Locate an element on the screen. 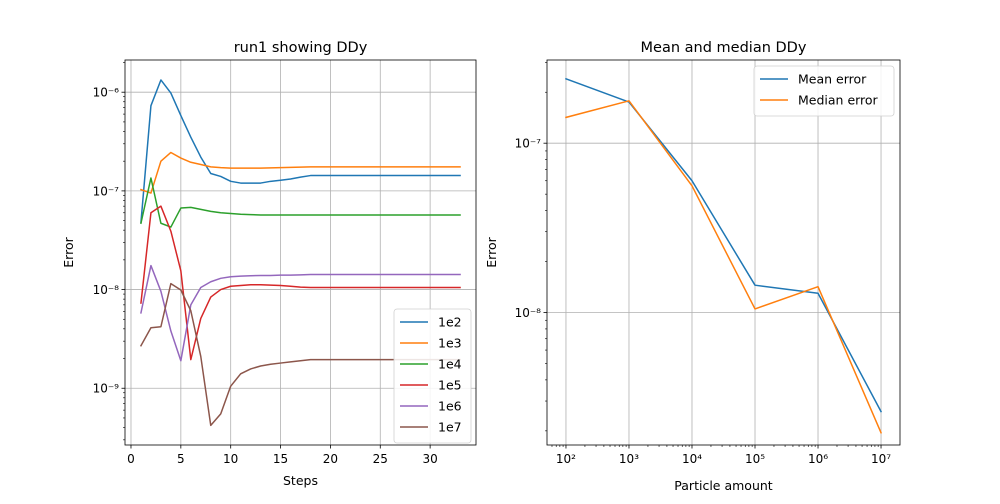 The image size is (1000, 504). legend-label: 1e6 is located at coordinates (450, 406).